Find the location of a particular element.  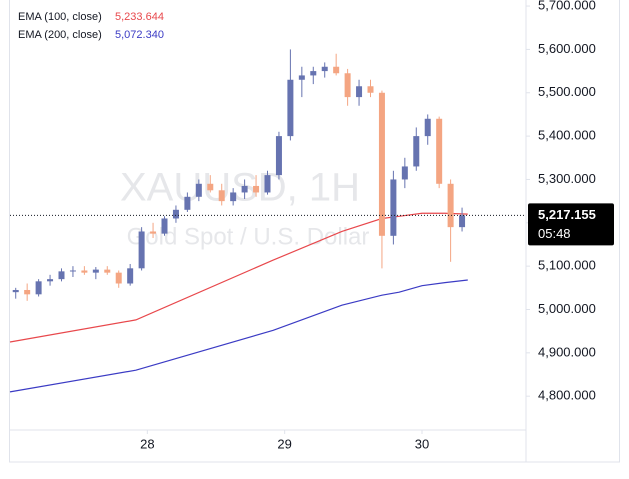

legend-value: 5,072.340 is located at coordinates (139, 35).